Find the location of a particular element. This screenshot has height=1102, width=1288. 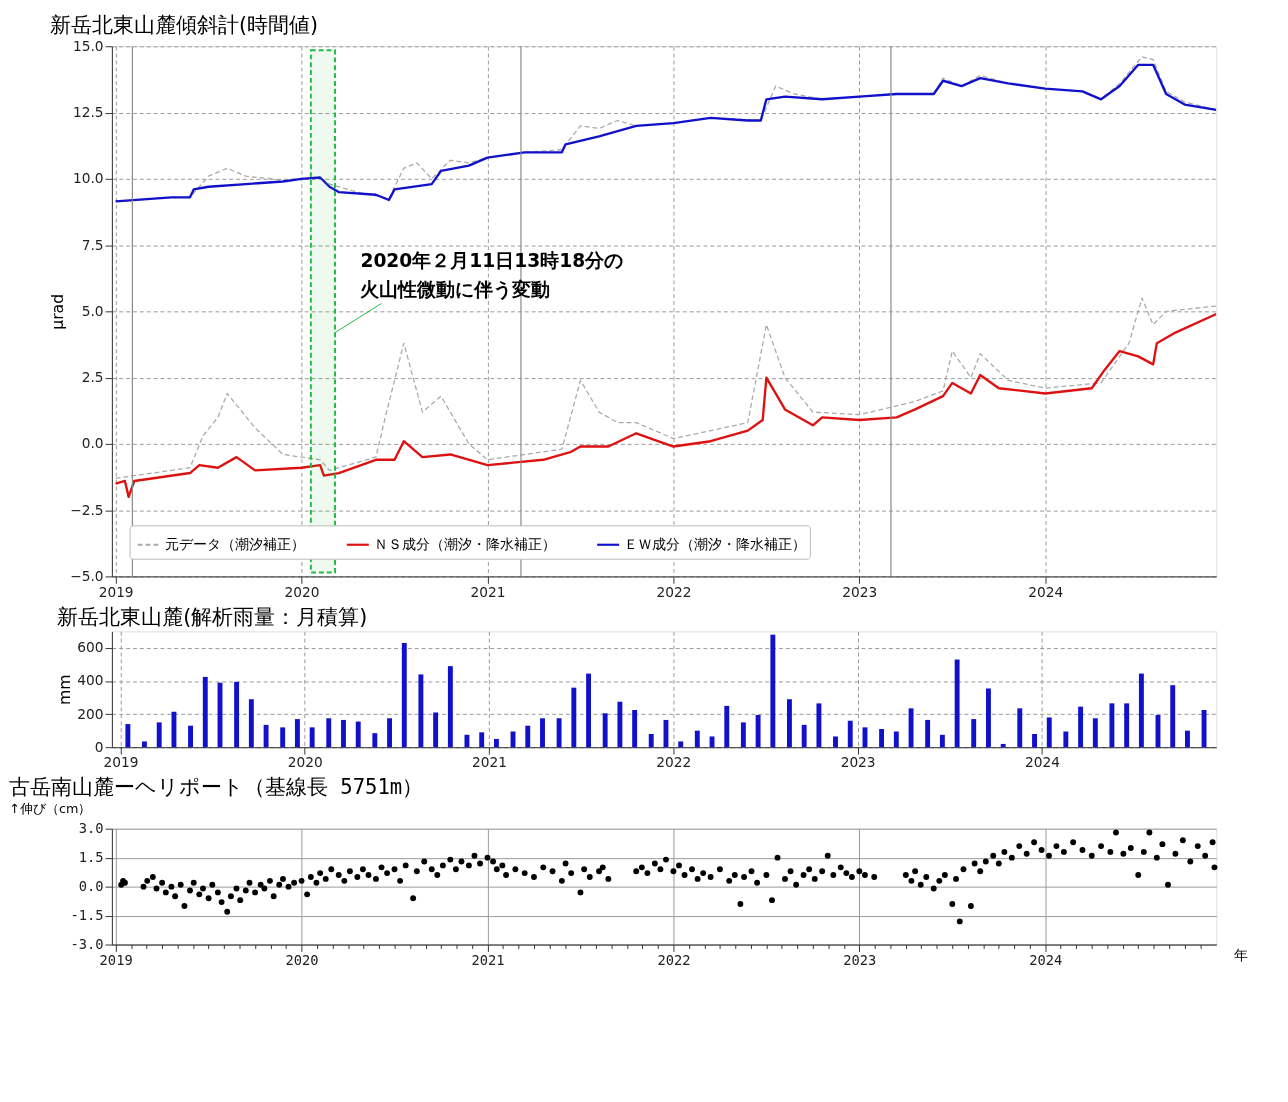

y-tick-label: 0.0 is located at coordinates (92, 443).